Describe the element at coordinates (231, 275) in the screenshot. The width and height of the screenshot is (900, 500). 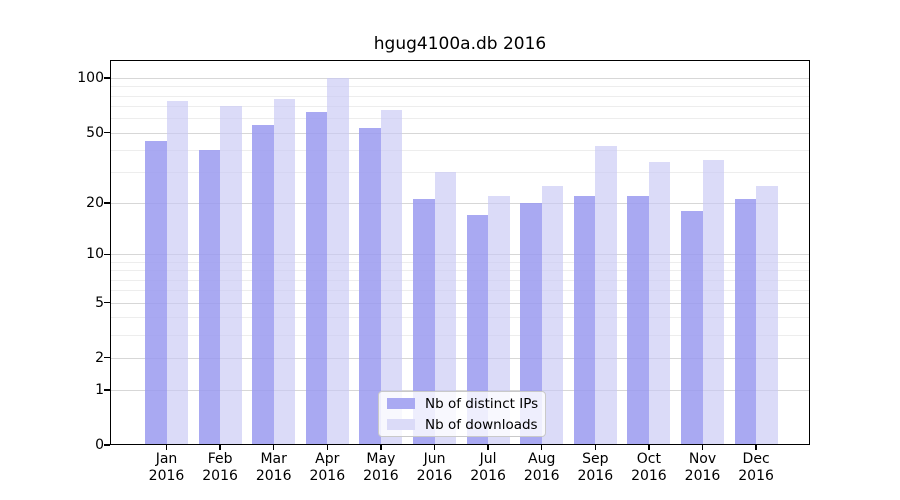
I see `bar-downloads-feb` at that location.